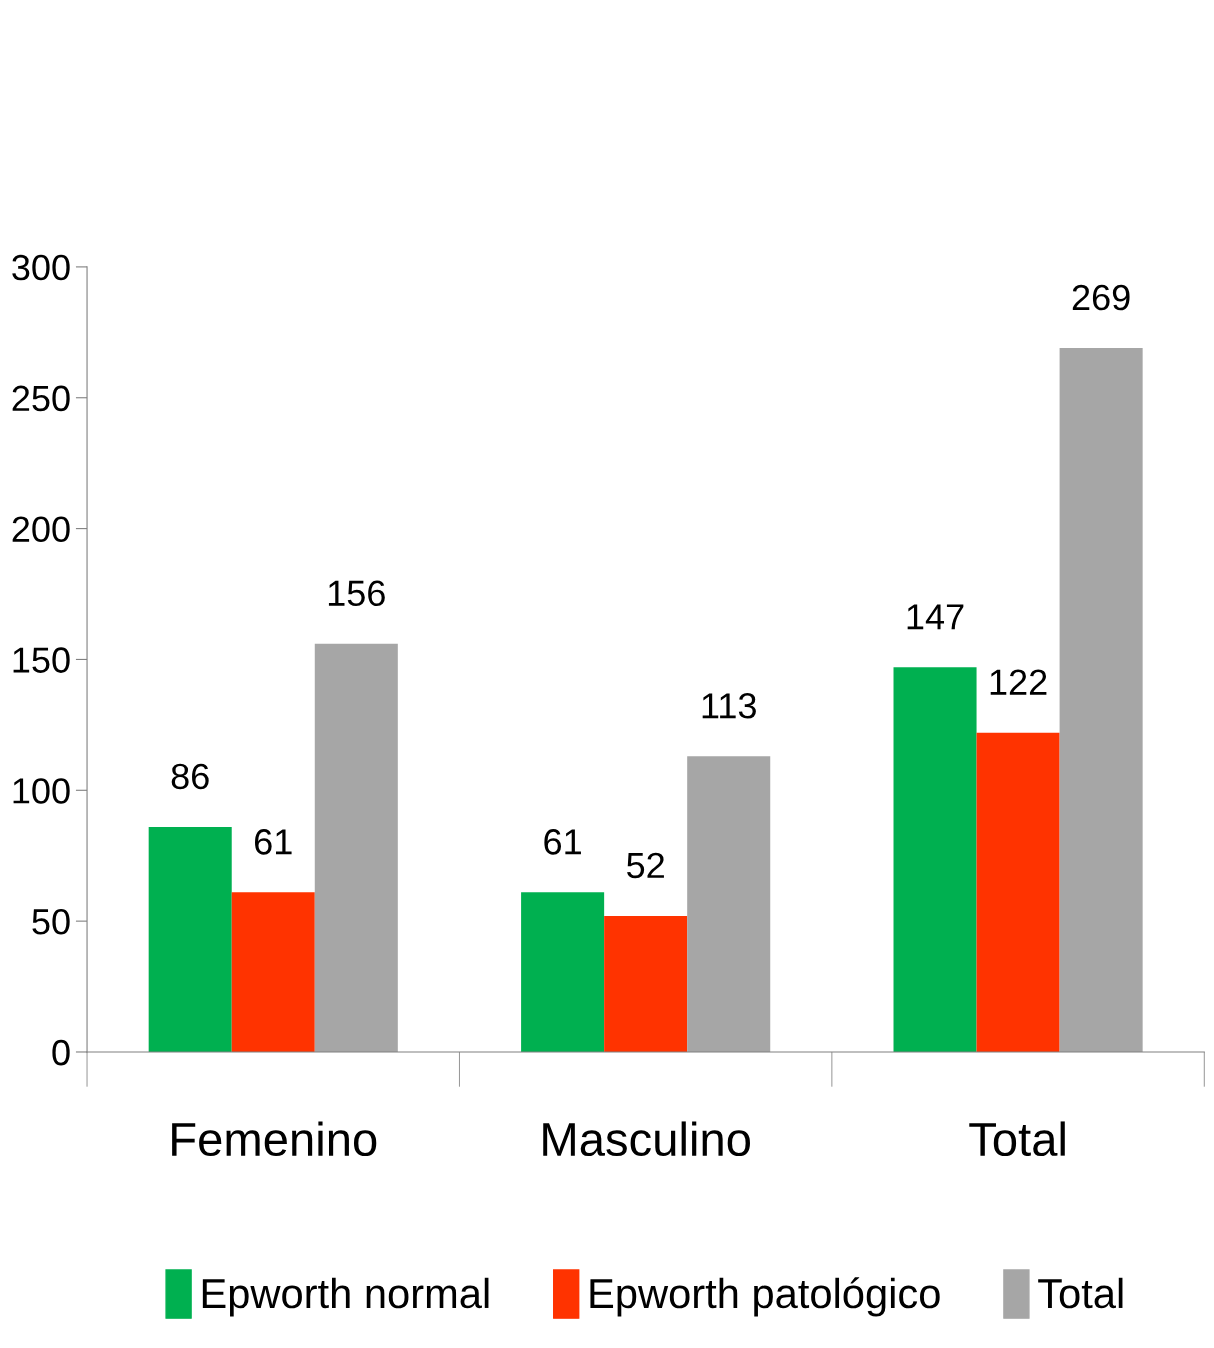  Describe the element at coordinates (41, 398) in the screenshot. I see `y-tick-label: 250` at that location.